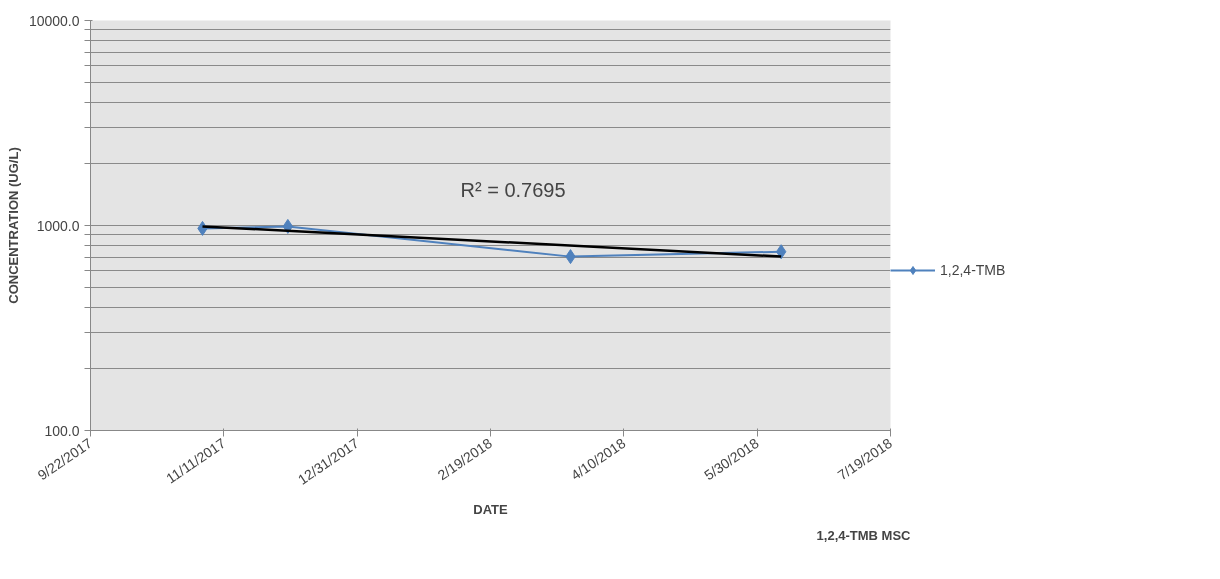 The width and height of the screenshot is (1220, 579). Describe the element at coordinates (491, 510) in the screenshot. I see `x-axis-title: DATE` at that location.